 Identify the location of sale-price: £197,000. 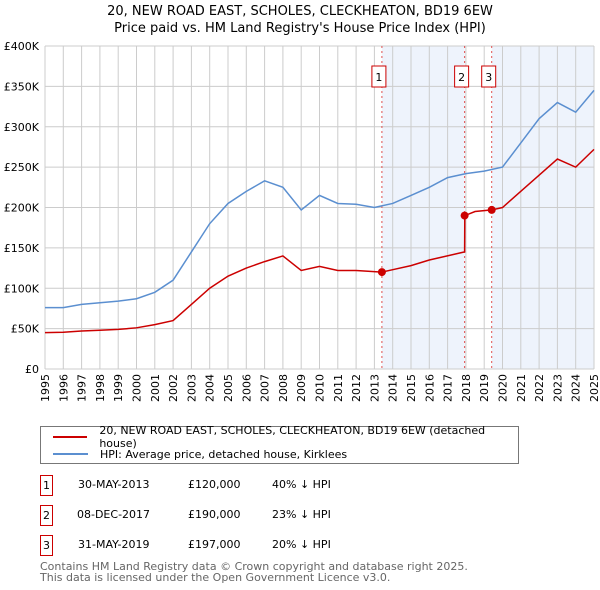
(214, 544).